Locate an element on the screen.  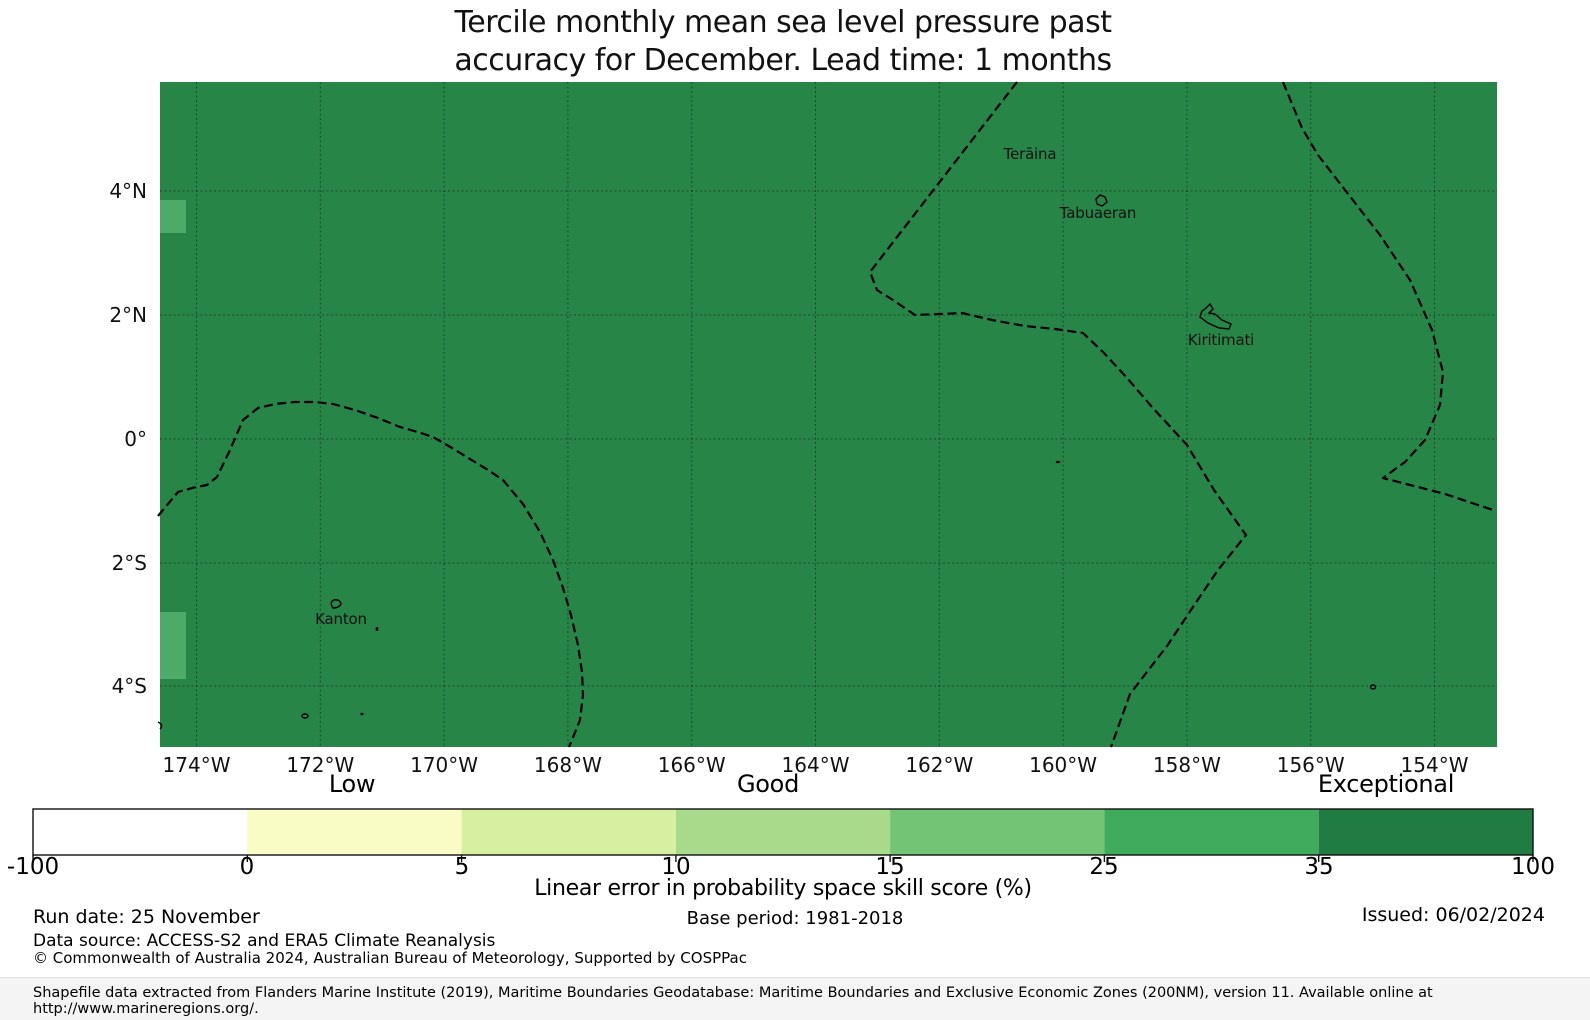
category-label-good: Good is located at coordinates (768, 784).